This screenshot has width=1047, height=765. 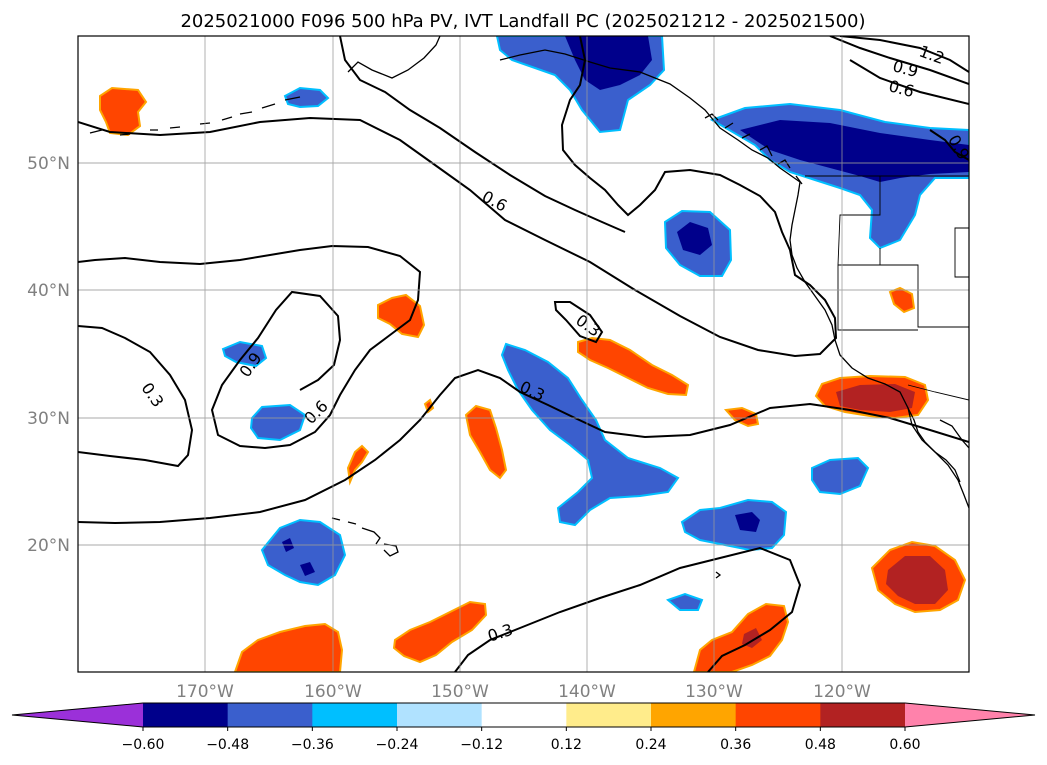 I want to click on hawaiian-islands, so click(x=365, y=537).